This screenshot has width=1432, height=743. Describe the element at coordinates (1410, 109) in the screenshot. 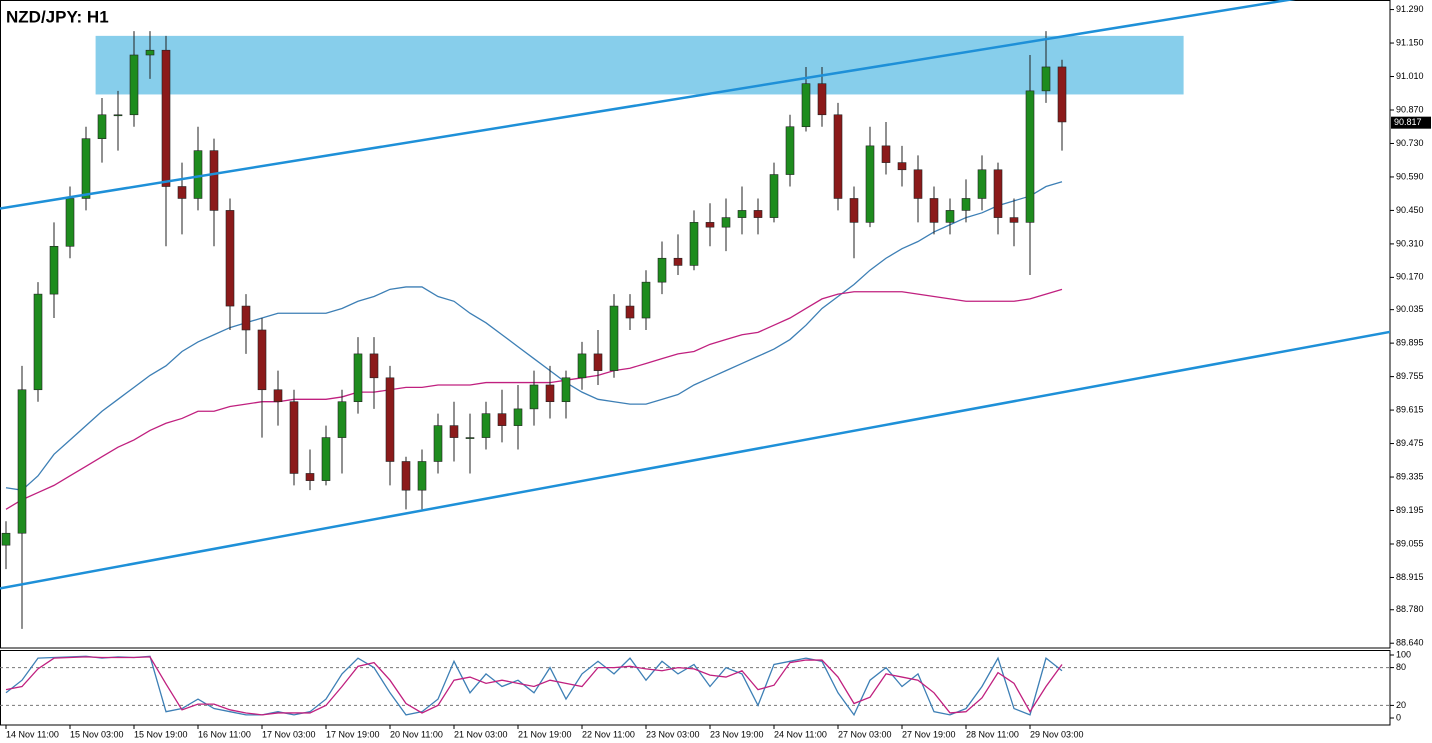

I see `y-tick-label: 90.870` at that location.